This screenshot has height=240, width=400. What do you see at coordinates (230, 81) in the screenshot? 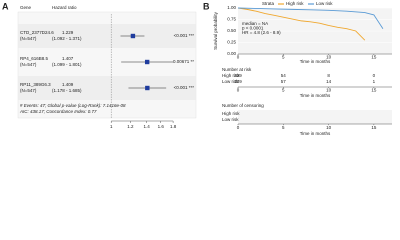
I see `risk-row-label: Low risk` at bounding box center [230, 81].